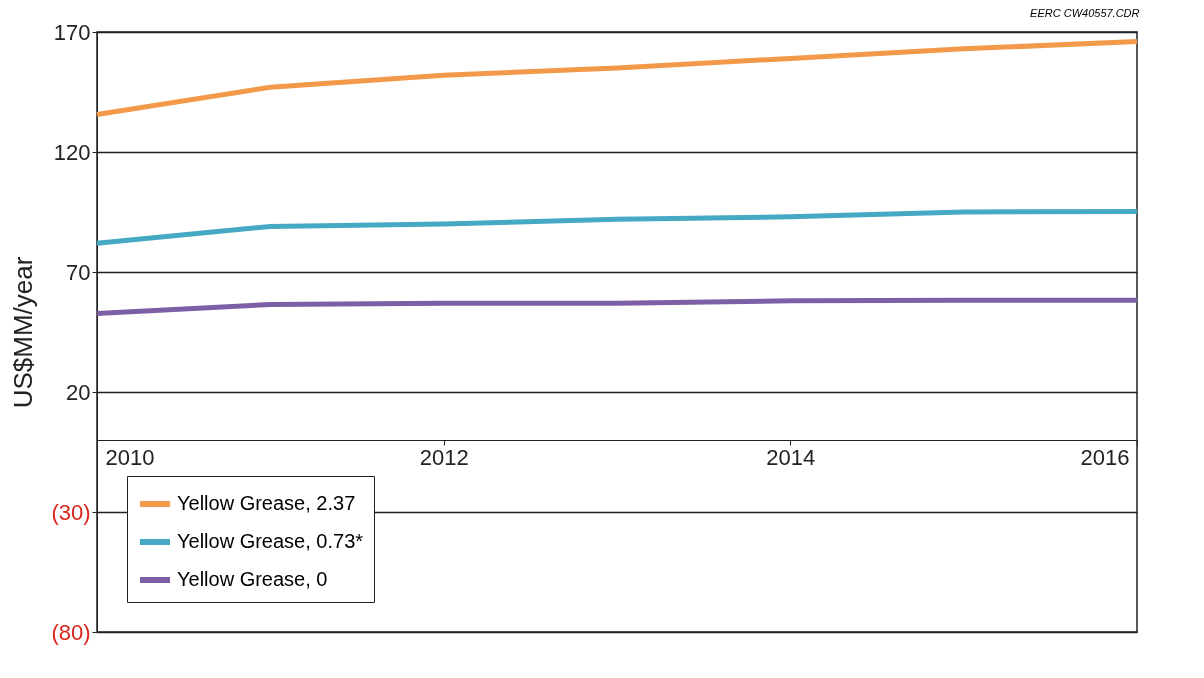  I want to click on y-tick-label: 170, so click(72, 32).